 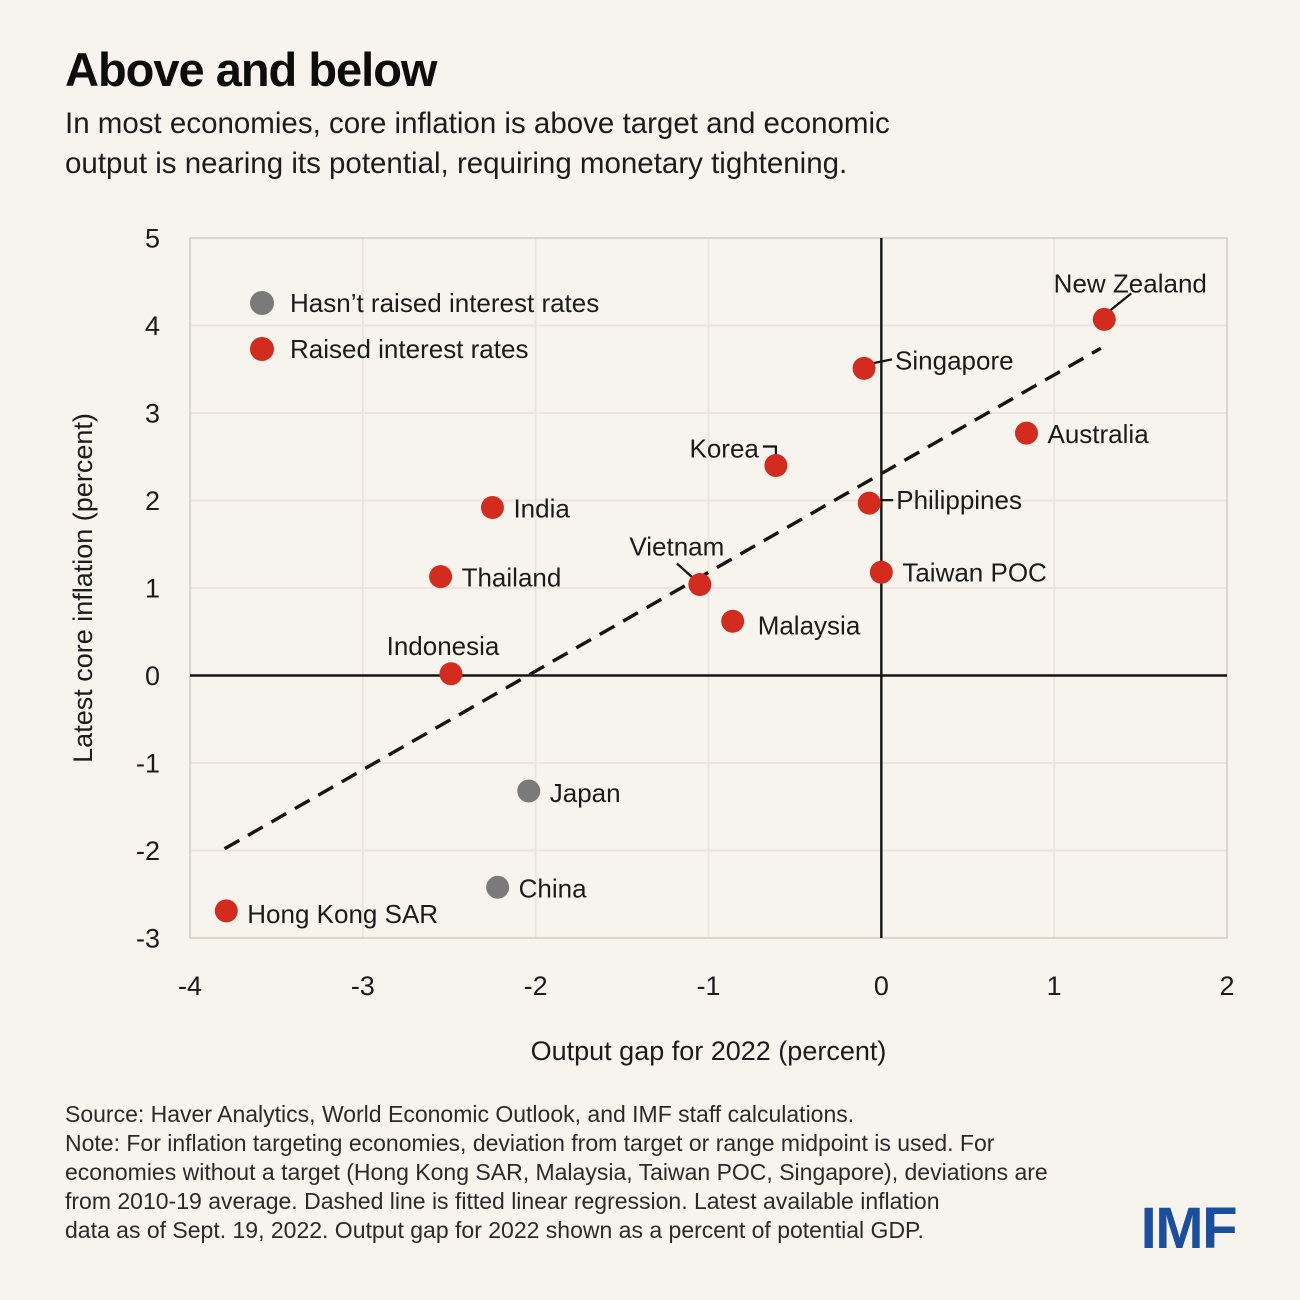 I want to click on x-tick-label: -3, so click(x=363, y=986).